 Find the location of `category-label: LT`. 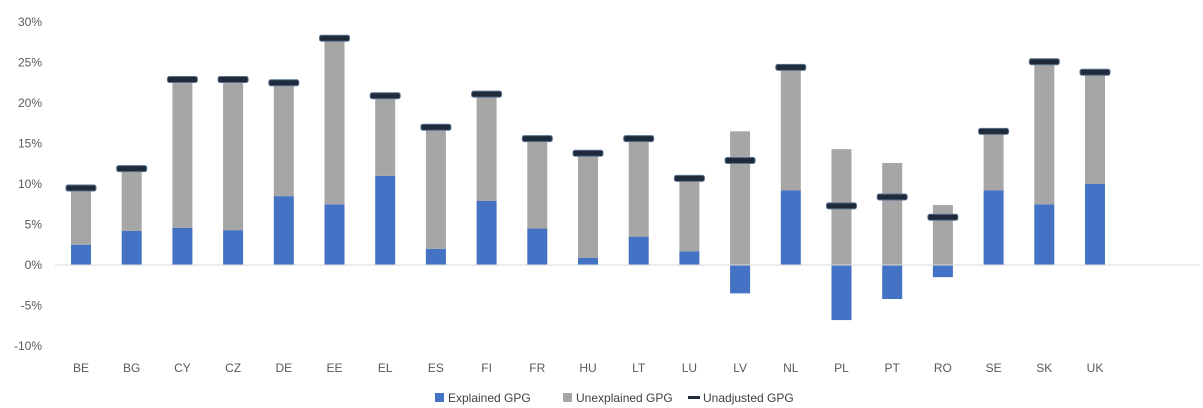

category-label: LT is located at coordinates (639, 368).